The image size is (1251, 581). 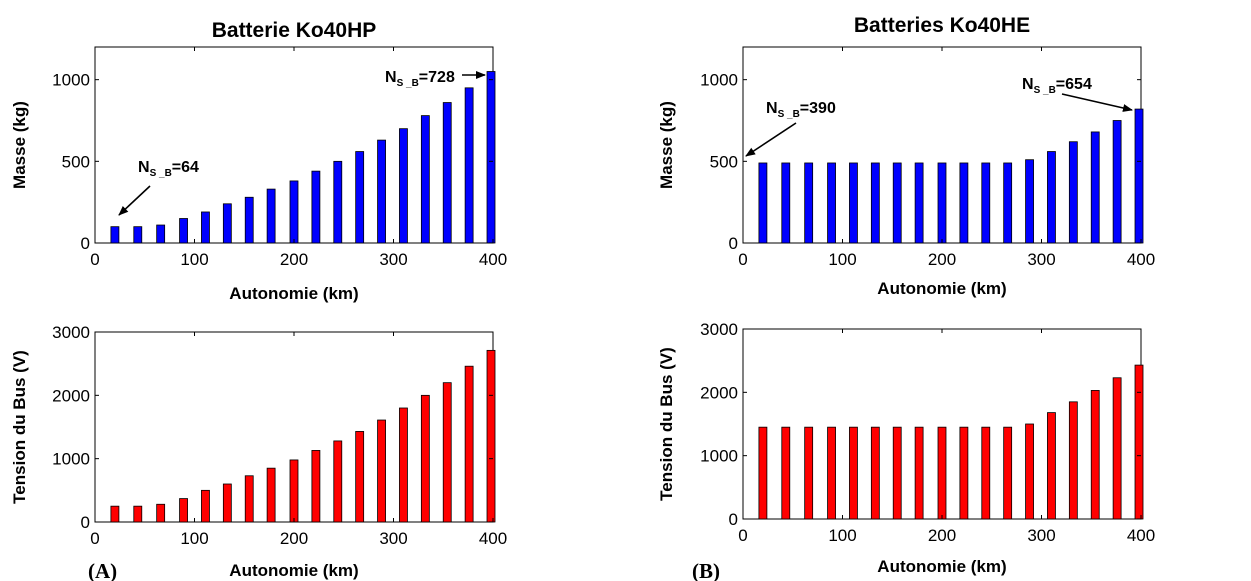 I want to click on annotation-label: NS _B=64, so click(x=168, y=169).